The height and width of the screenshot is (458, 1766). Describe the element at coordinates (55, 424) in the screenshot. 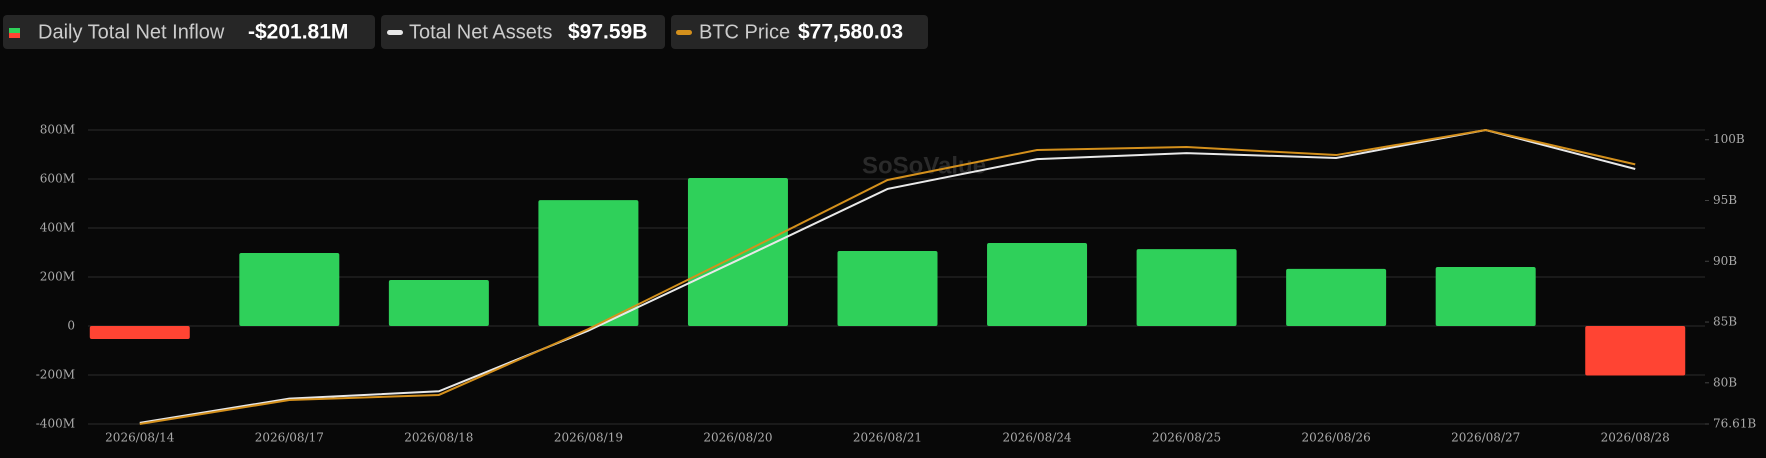

I see `y-tick-label: -400M` at that location.